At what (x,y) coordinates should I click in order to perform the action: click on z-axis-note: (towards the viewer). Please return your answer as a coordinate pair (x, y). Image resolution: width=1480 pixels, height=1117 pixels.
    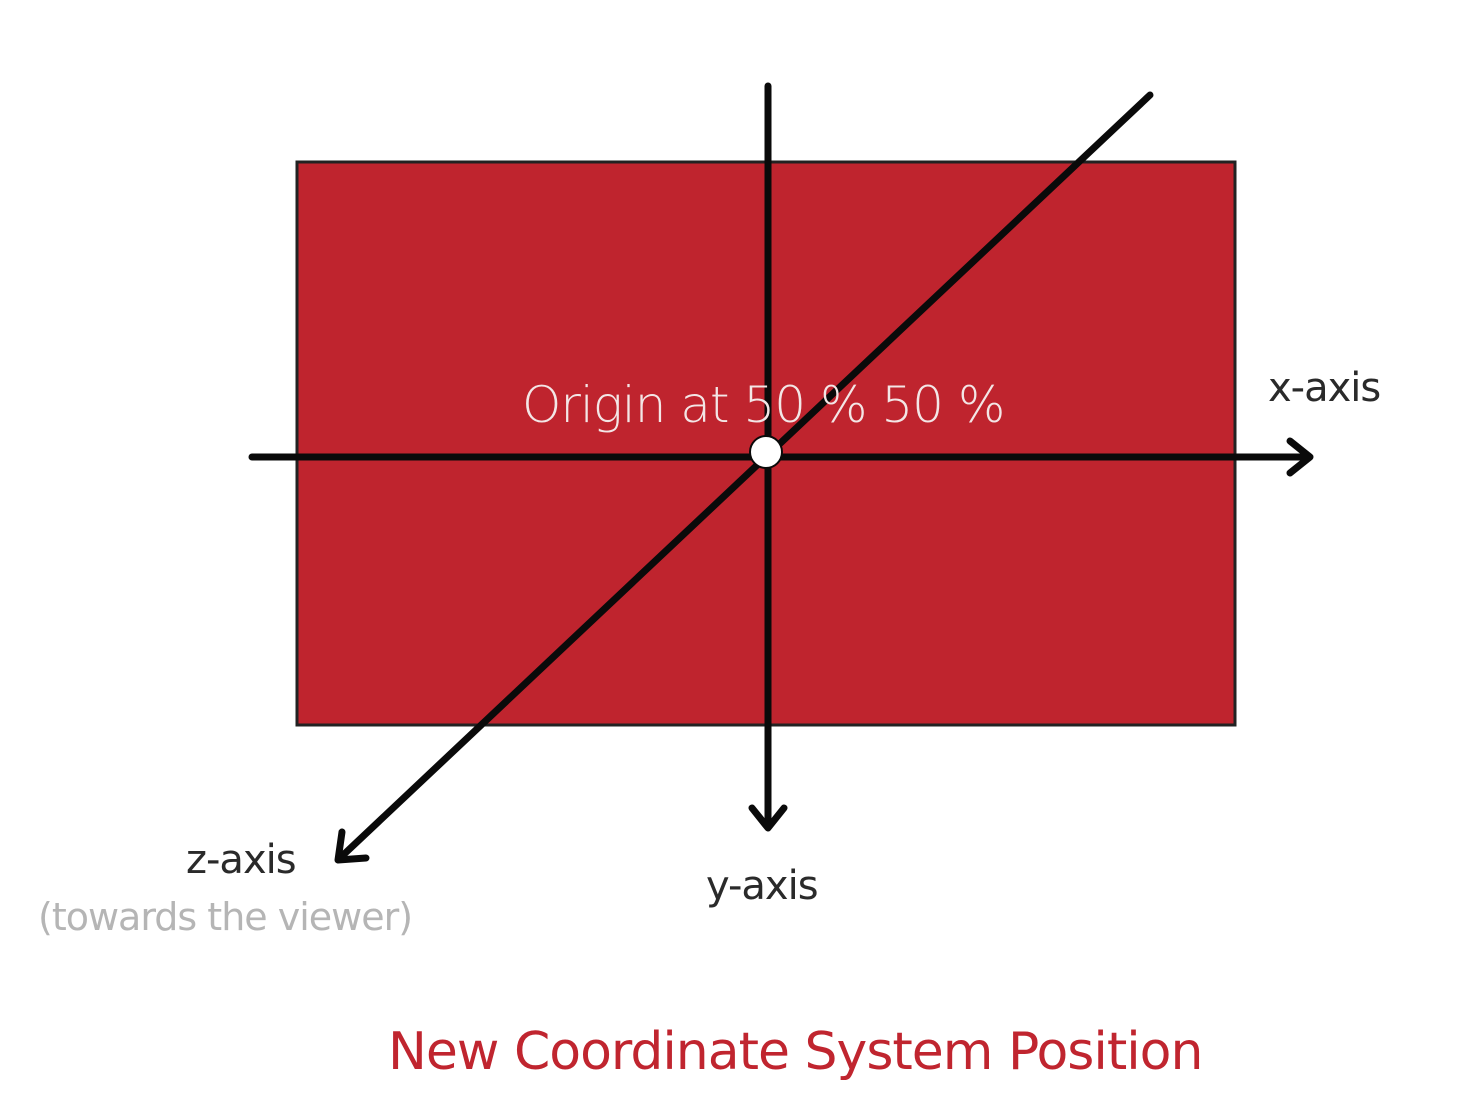
    Looking at the image, I should click on (225, 917).